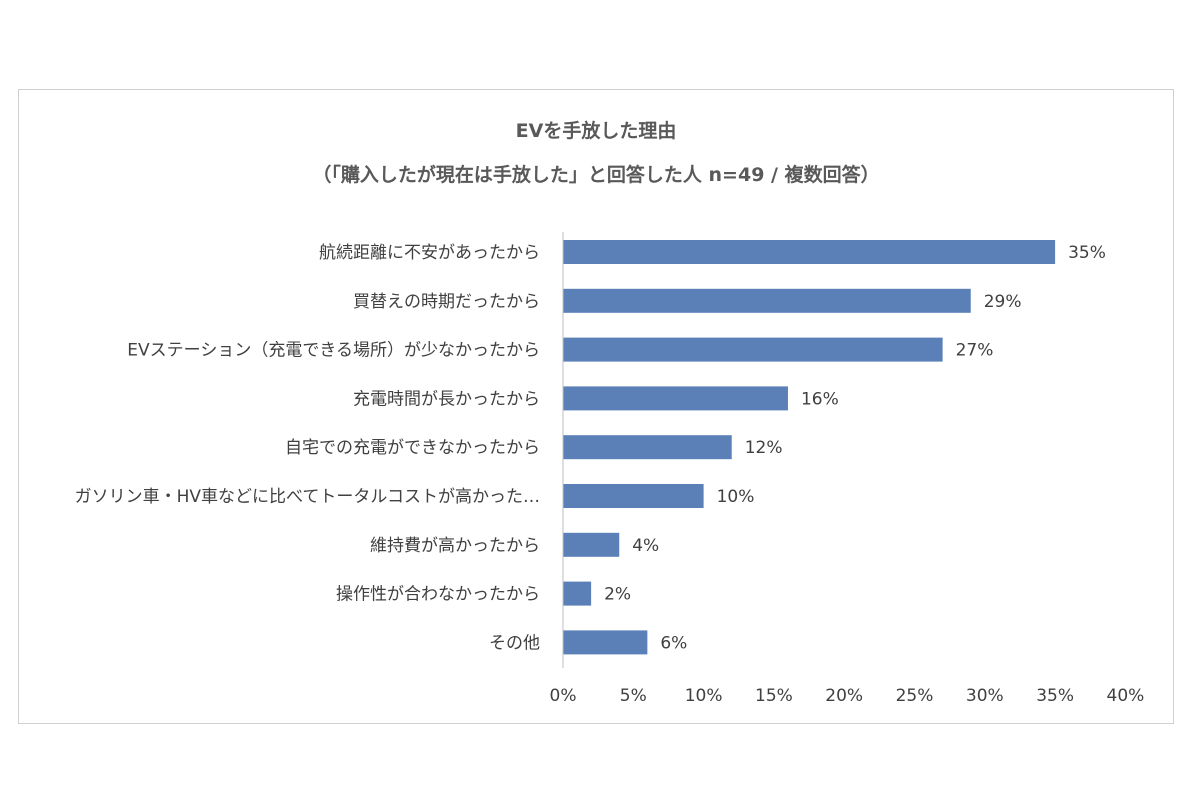  I want to click on category-label: 航続距離に不安があったから, so click(429, 253).